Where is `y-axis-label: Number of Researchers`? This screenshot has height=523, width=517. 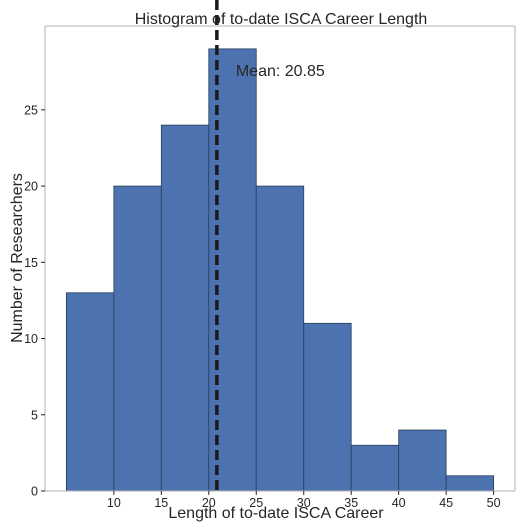
y-axis-label: Number of Researchers is located at coordinates (17, 258).